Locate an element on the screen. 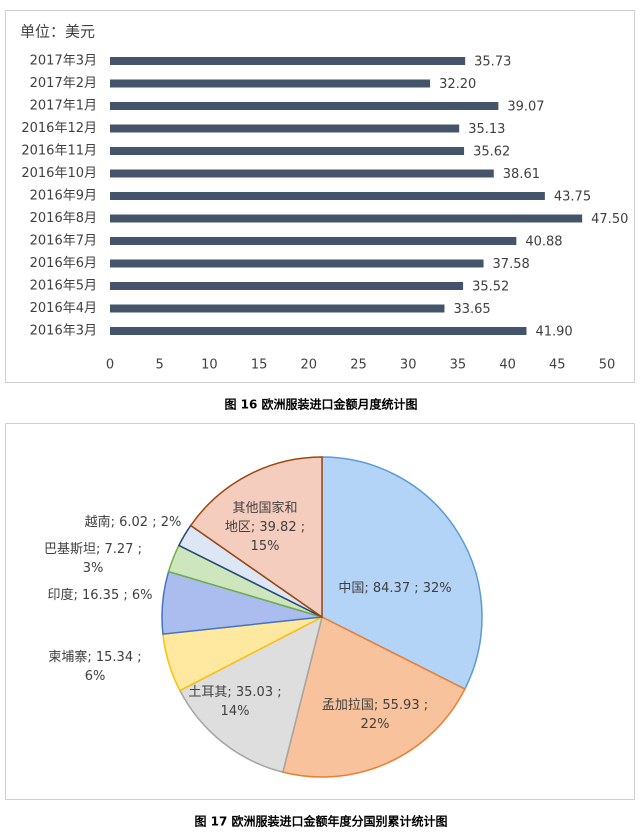  data-label: 41.90 is located at coordinates (553, 332).